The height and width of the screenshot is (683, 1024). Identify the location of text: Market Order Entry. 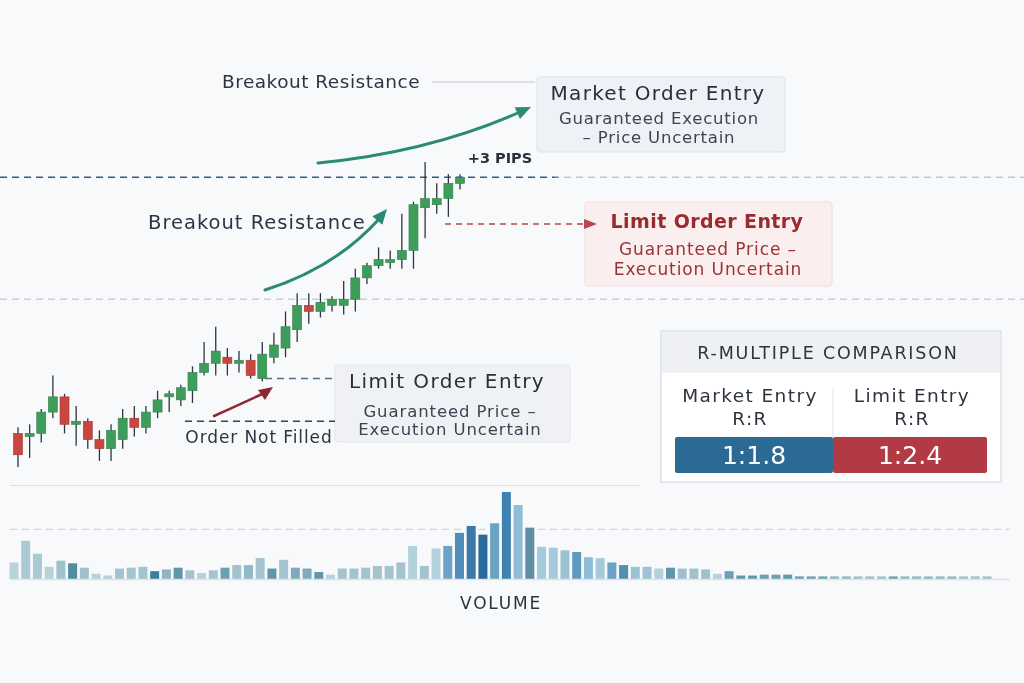
(658, 93).